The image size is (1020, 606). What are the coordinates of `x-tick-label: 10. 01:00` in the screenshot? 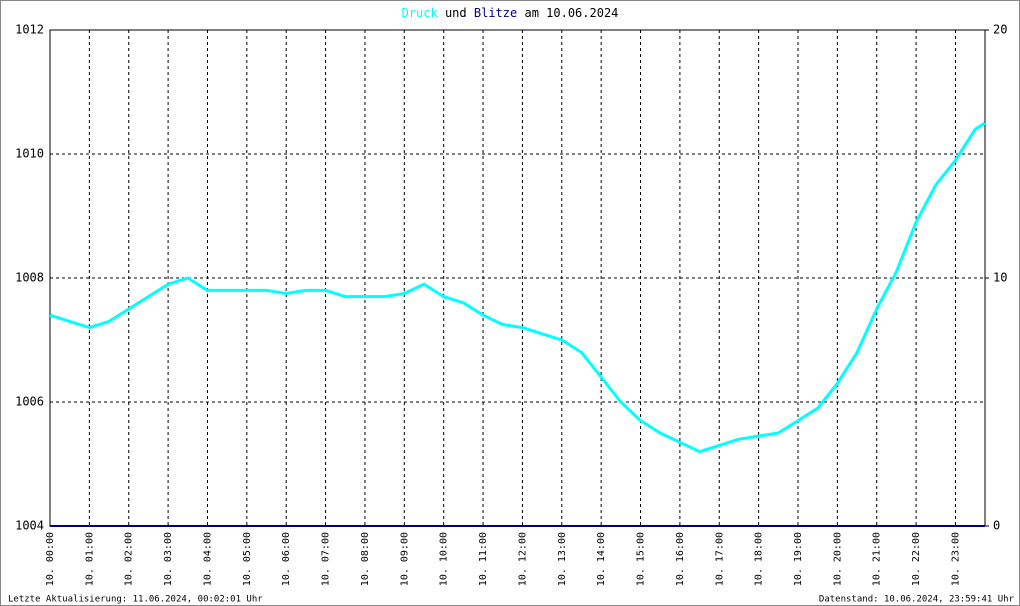 It's located at (89, 559).